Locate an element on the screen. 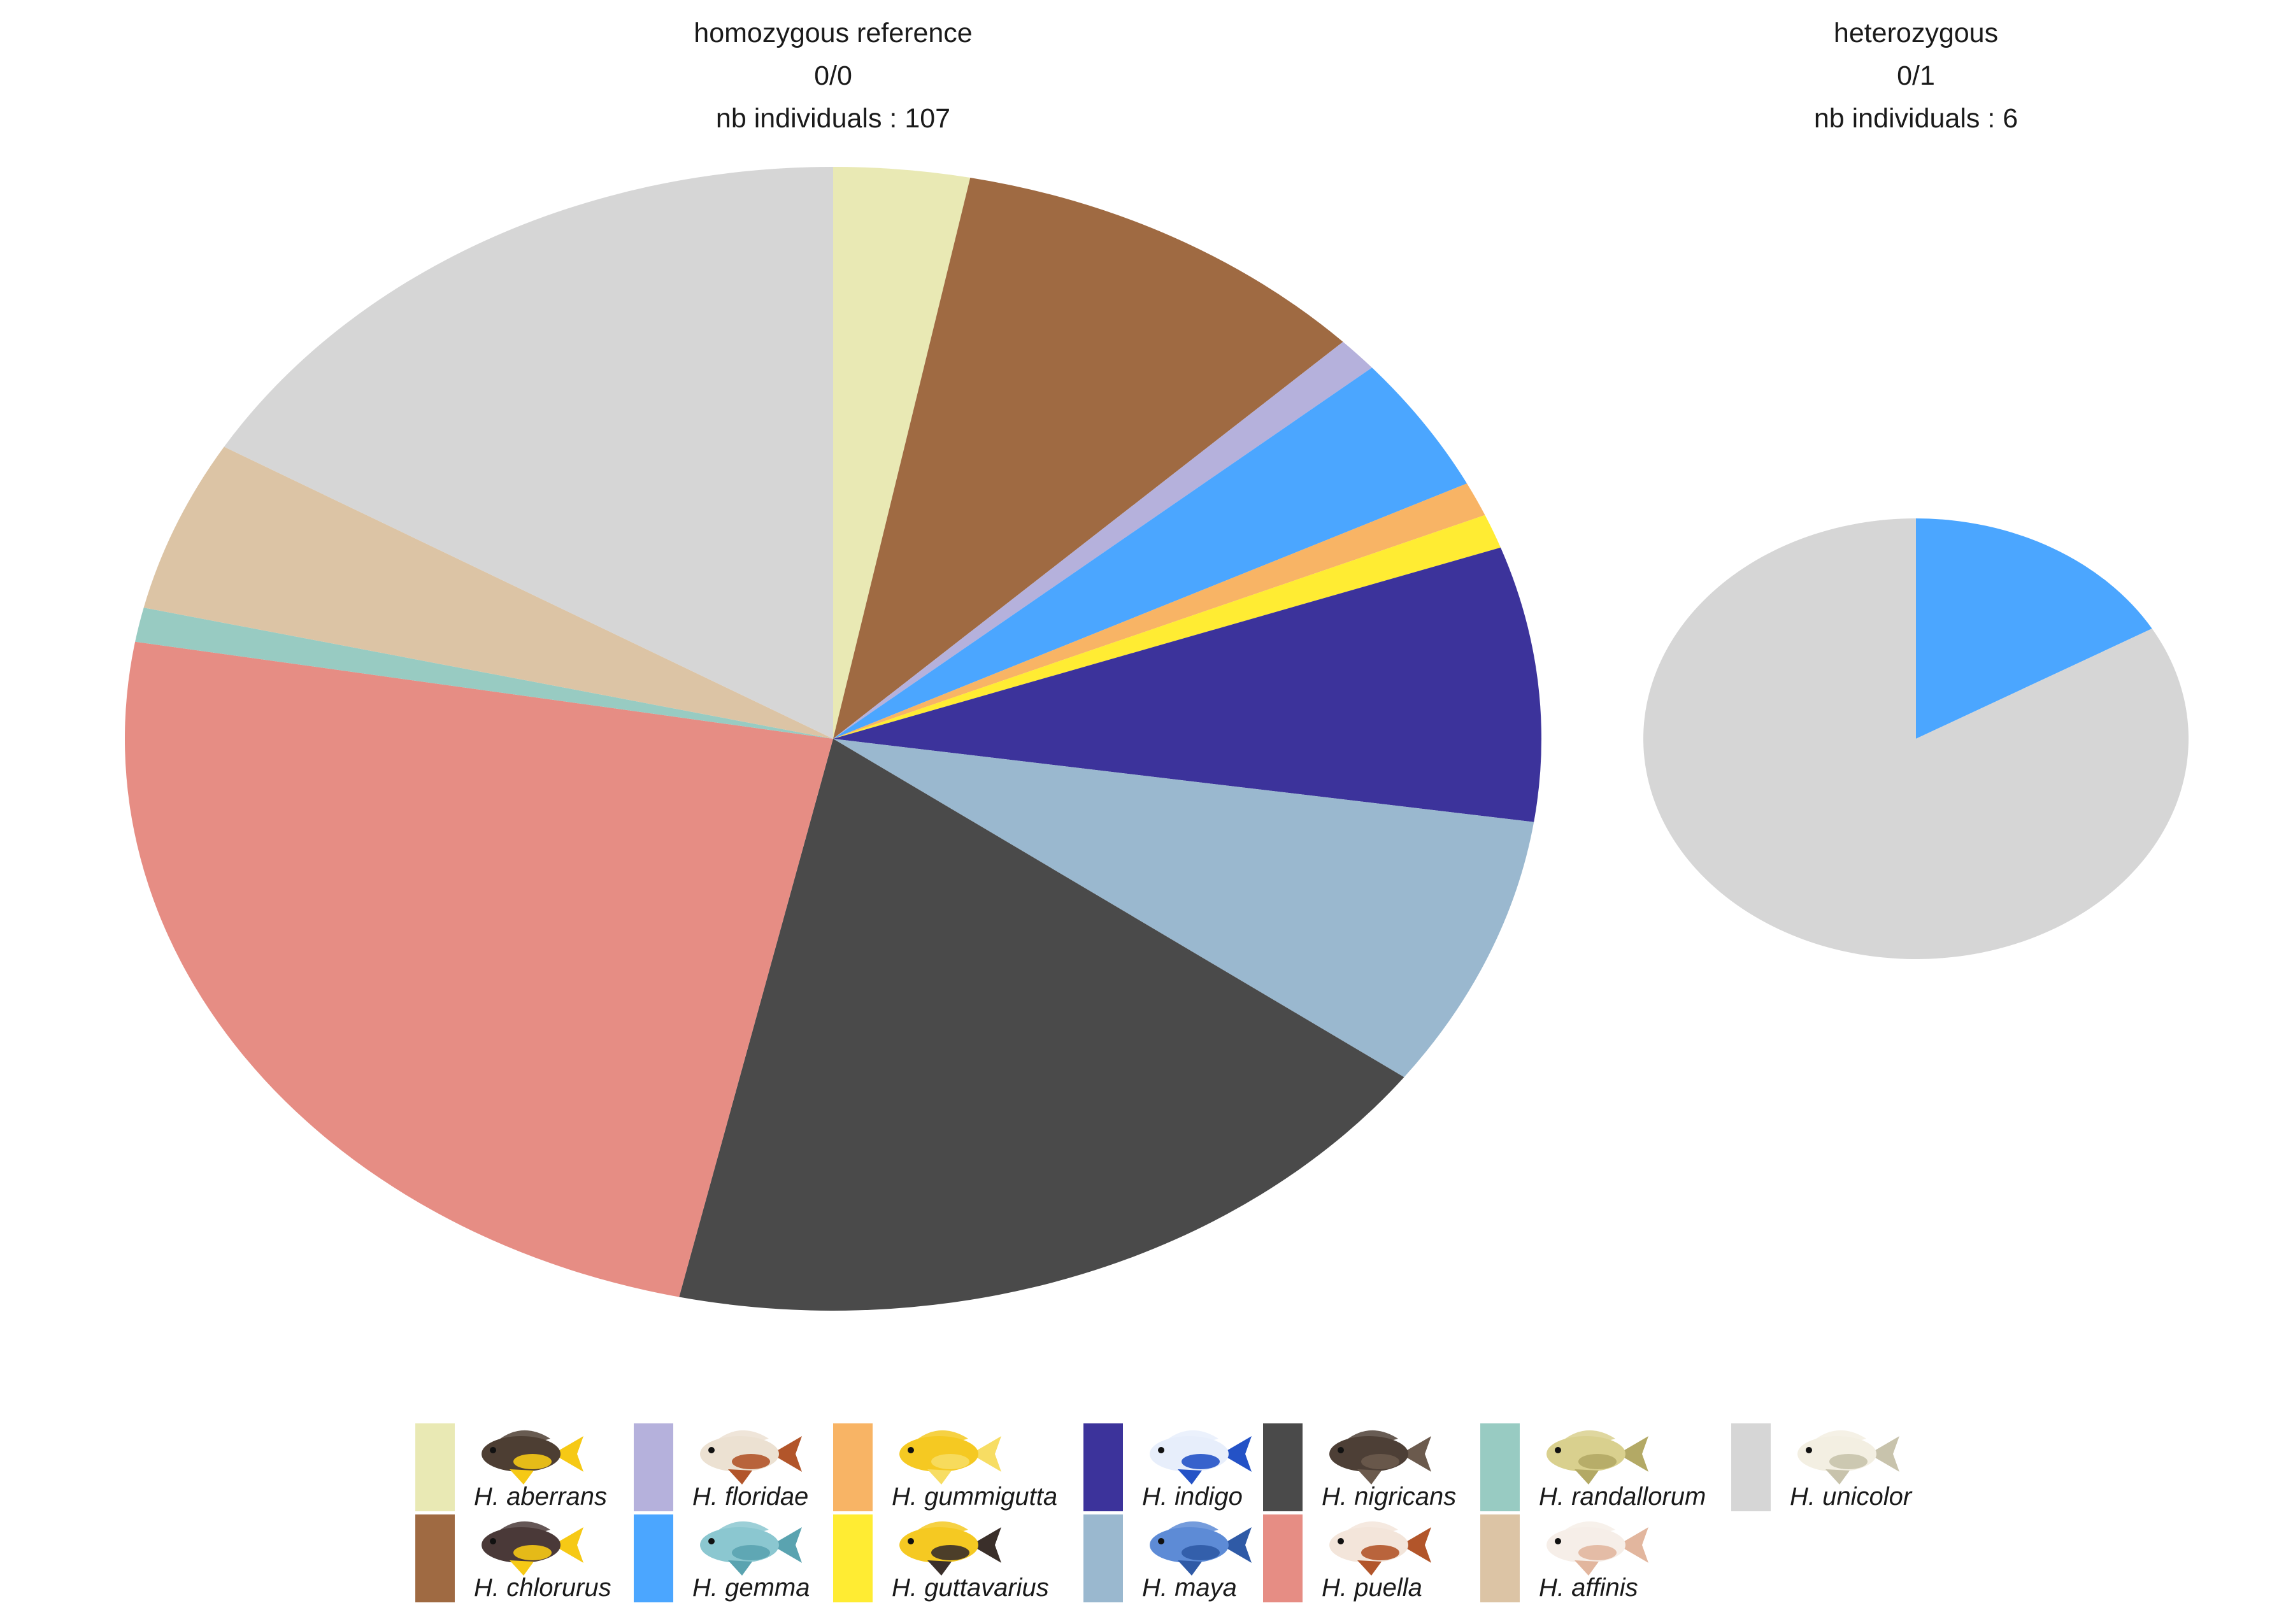  legend-item-h-affinis: H. affinis is located at coordinates (1564, 1558).